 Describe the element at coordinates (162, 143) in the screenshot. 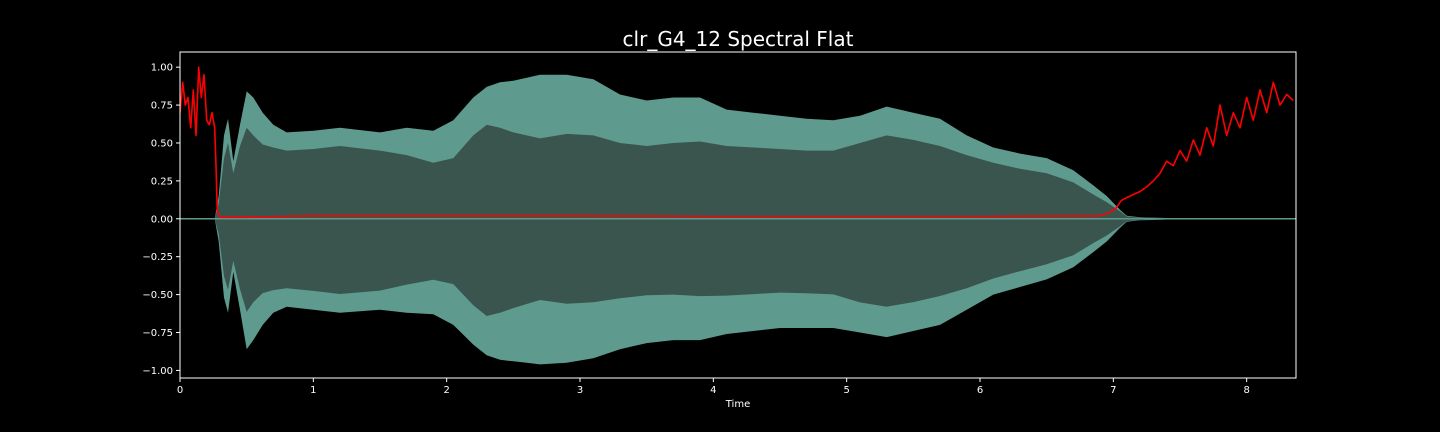

I see `y-tick-label: 0.50` at that location.